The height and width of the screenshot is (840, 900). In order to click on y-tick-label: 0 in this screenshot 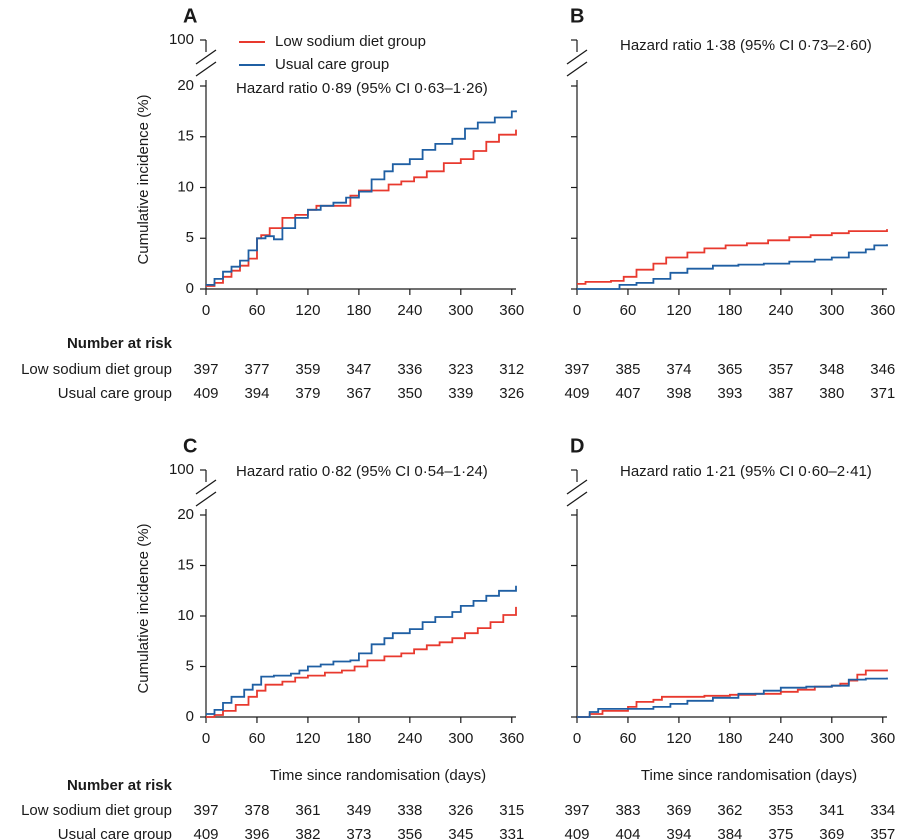, I will do `click(190, 716)`.